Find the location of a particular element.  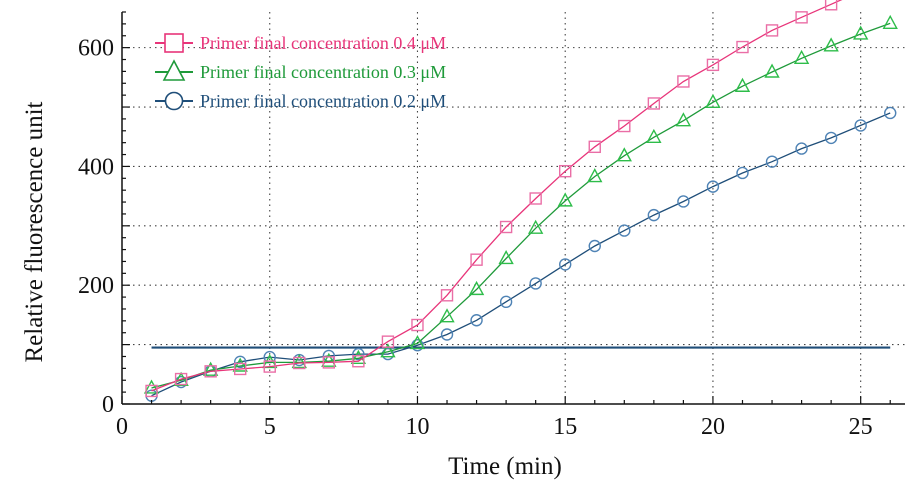

x-tick-label: 10 is located at coordinates (417, 427).